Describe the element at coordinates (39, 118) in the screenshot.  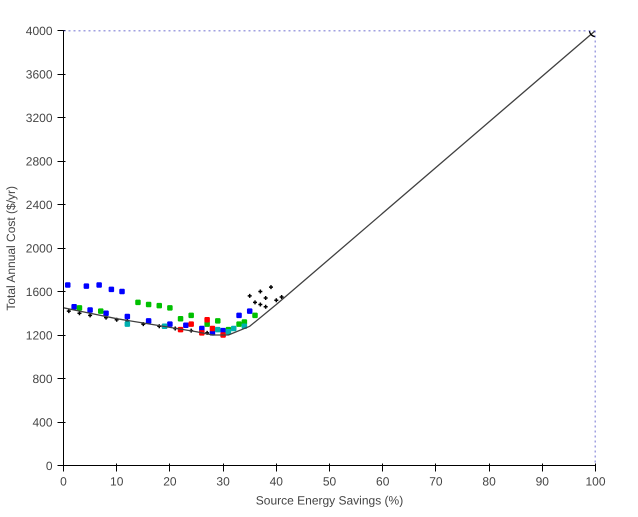
I see `y-tick-label: 3200` at that location.